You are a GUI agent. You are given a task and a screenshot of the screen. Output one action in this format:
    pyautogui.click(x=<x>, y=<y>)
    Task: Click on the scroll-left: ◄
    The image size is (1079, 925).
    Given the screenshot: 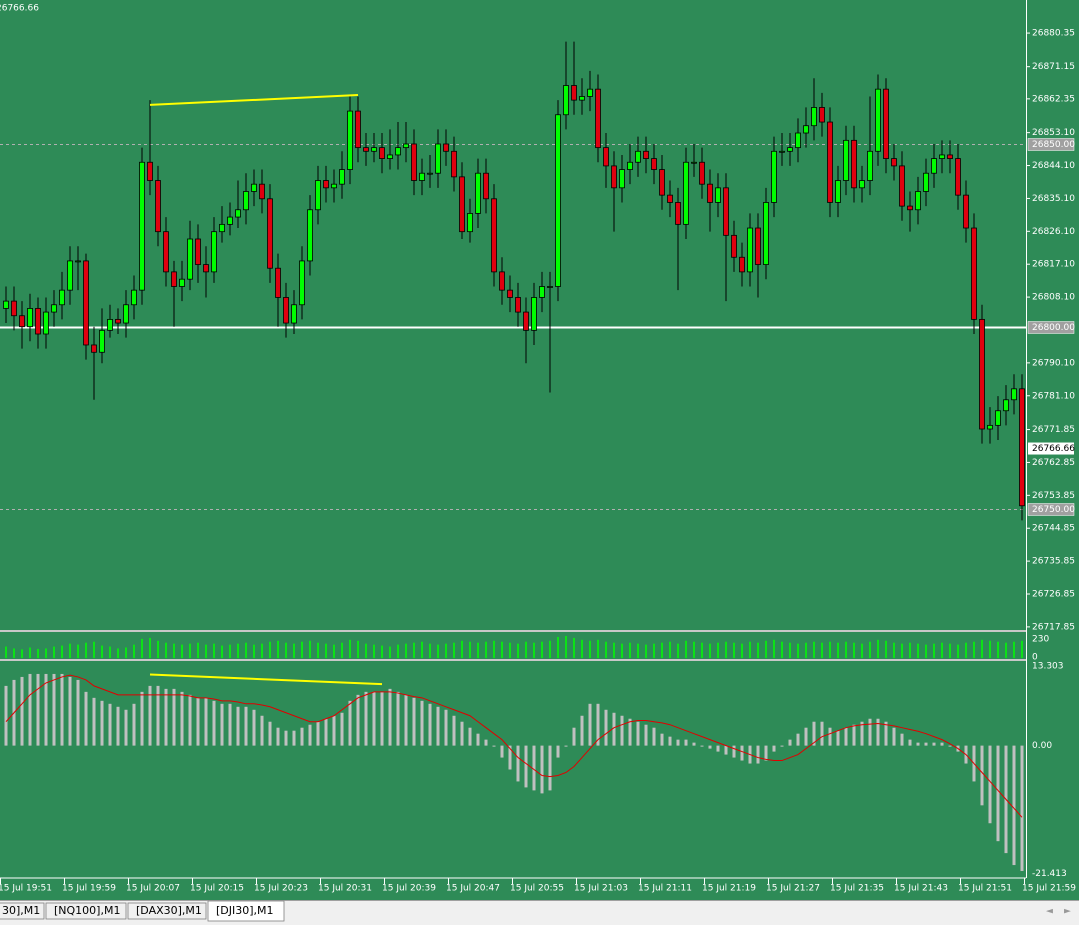 What is the action you would take?
    pyautogui.click(x=1049, y=912)
    